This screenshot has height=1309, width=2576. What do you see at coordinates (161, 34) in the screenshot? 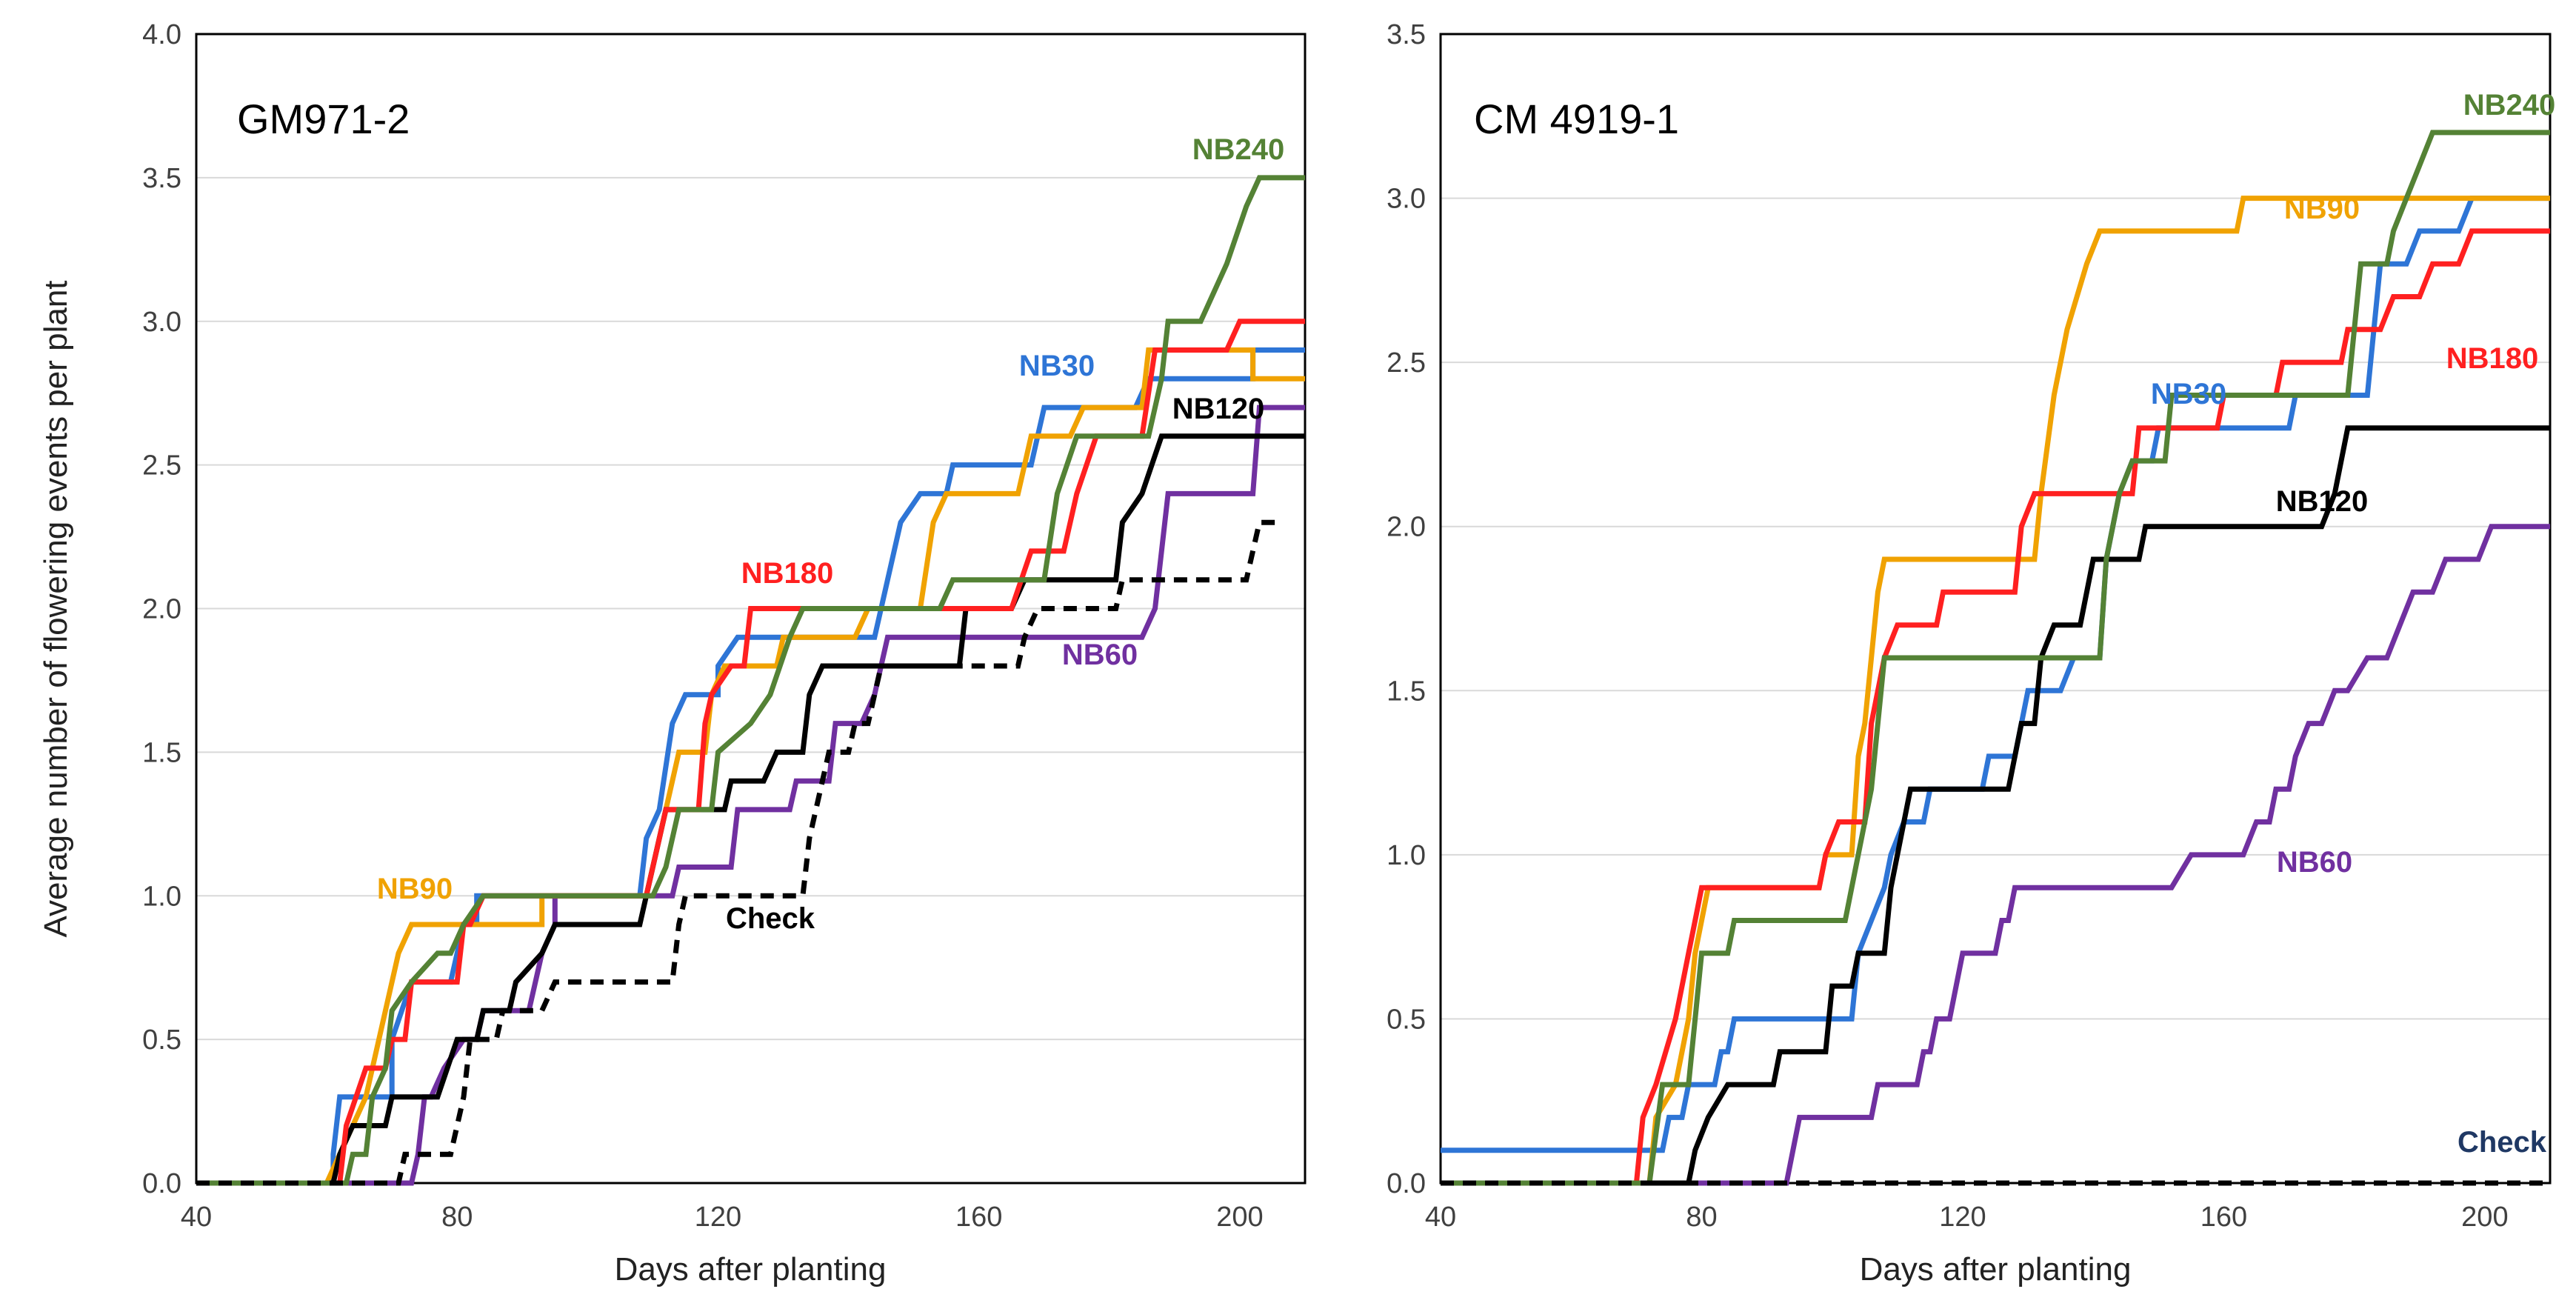
I see `y-tick-label: 4.0` at bounding box center [161, 34].